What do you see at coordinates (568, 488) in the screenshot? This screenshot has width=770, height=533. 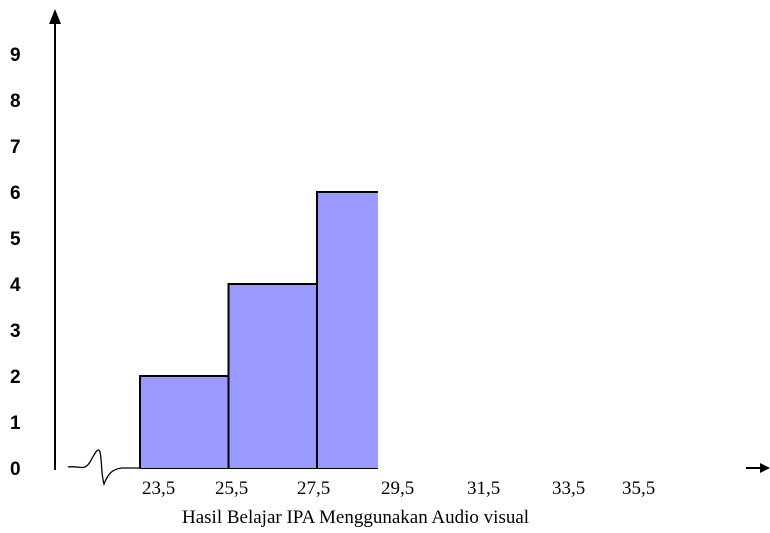 I see `x-tick-label-5: 33,5` at bounding box center [568, 488].